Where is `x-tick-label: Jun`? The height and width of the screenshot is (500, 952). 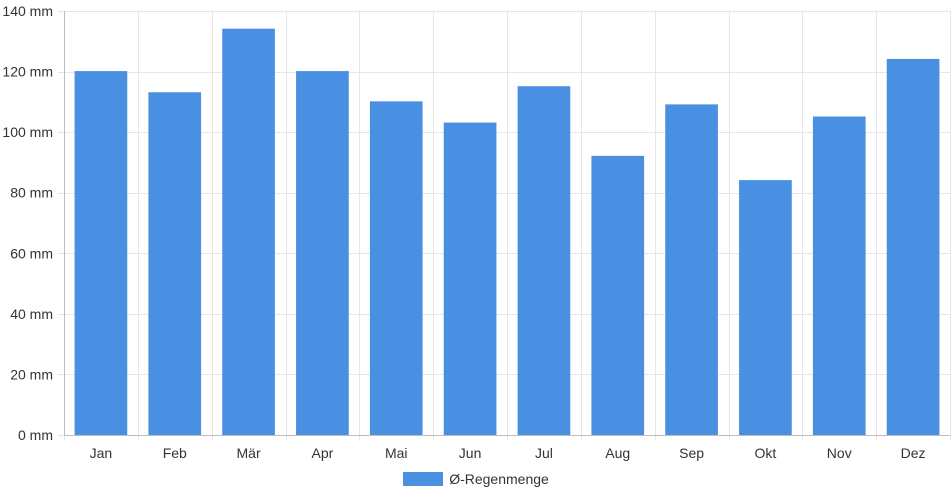 x-tick-label: Jun is located at coordinates (470, 453).